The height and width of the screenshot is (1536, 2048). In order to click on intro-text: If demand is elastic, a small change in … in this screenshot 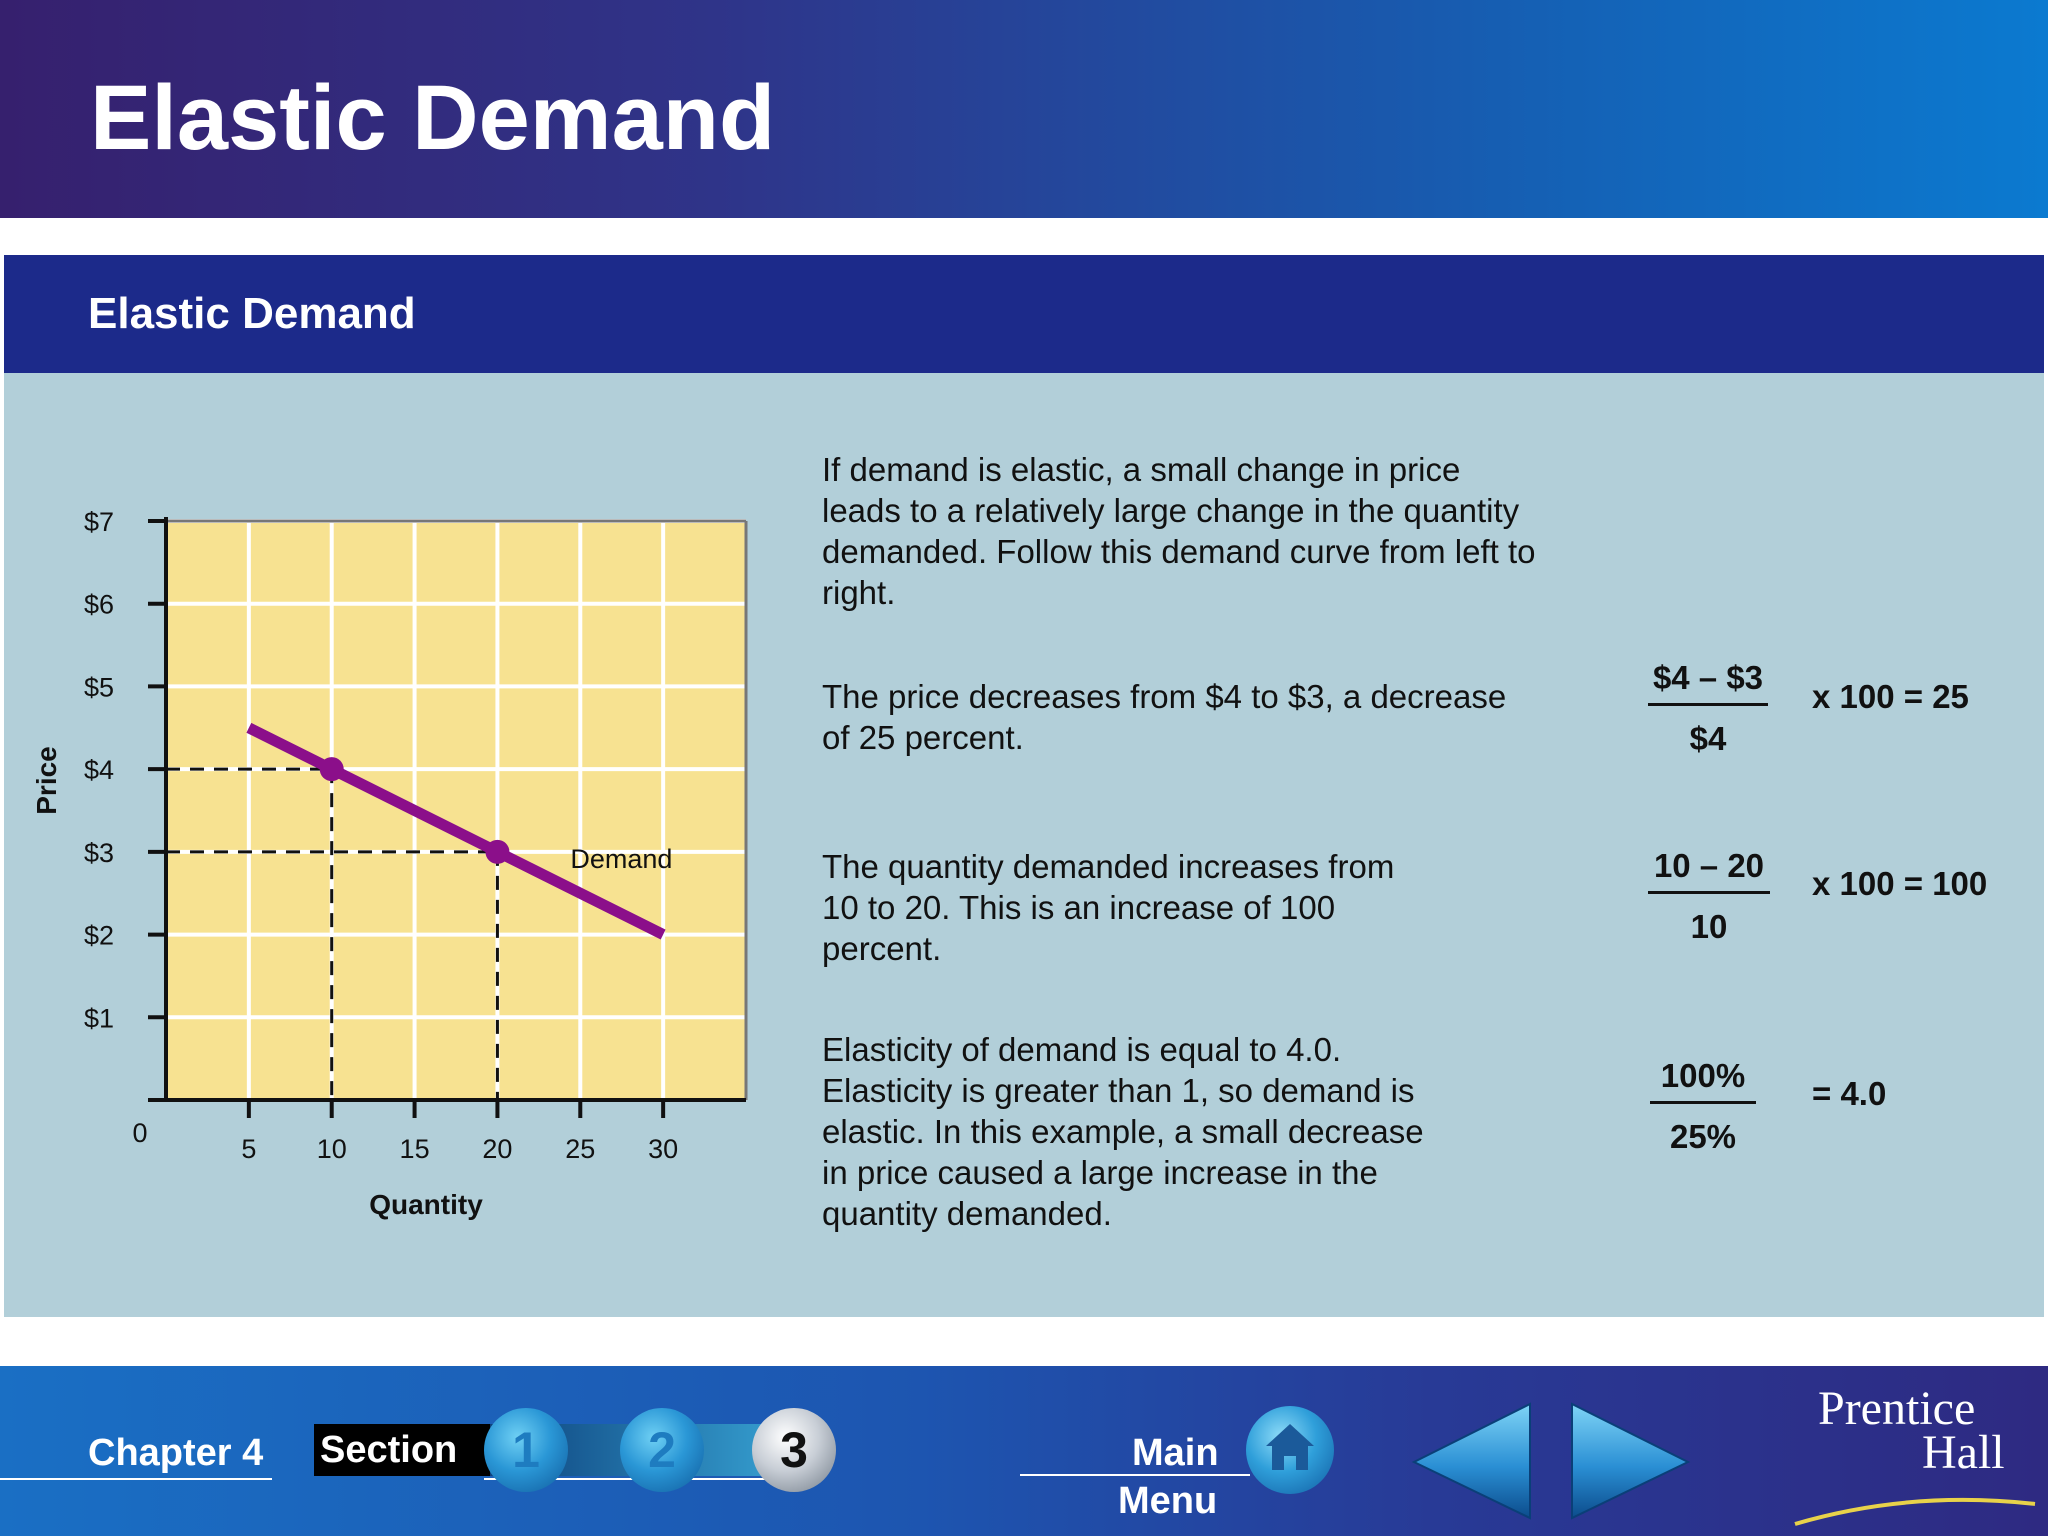, I will do `click(1179, 531)`.